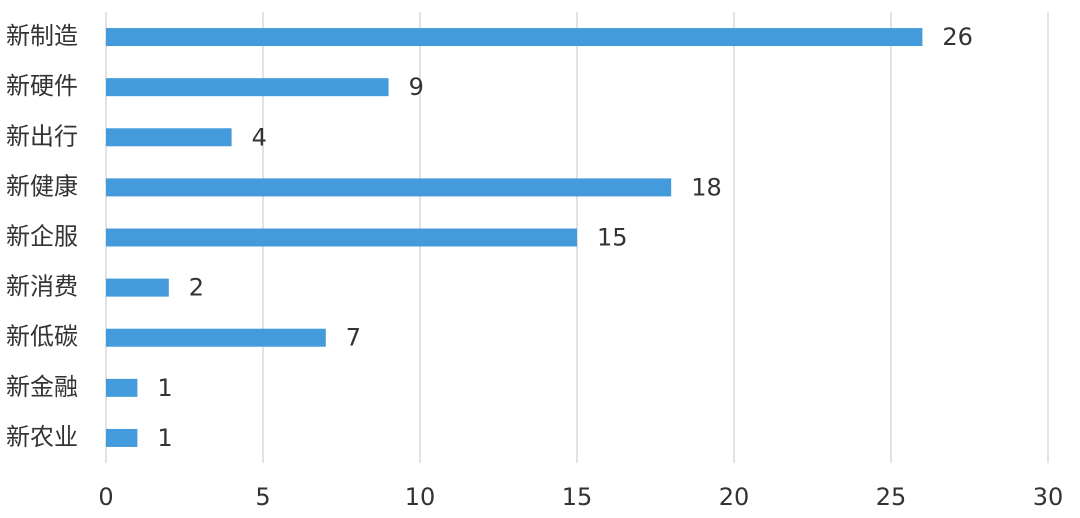 The width and height of the screenshot is (1080, 518). I want to click on data-label: 18, so click(706, 187).